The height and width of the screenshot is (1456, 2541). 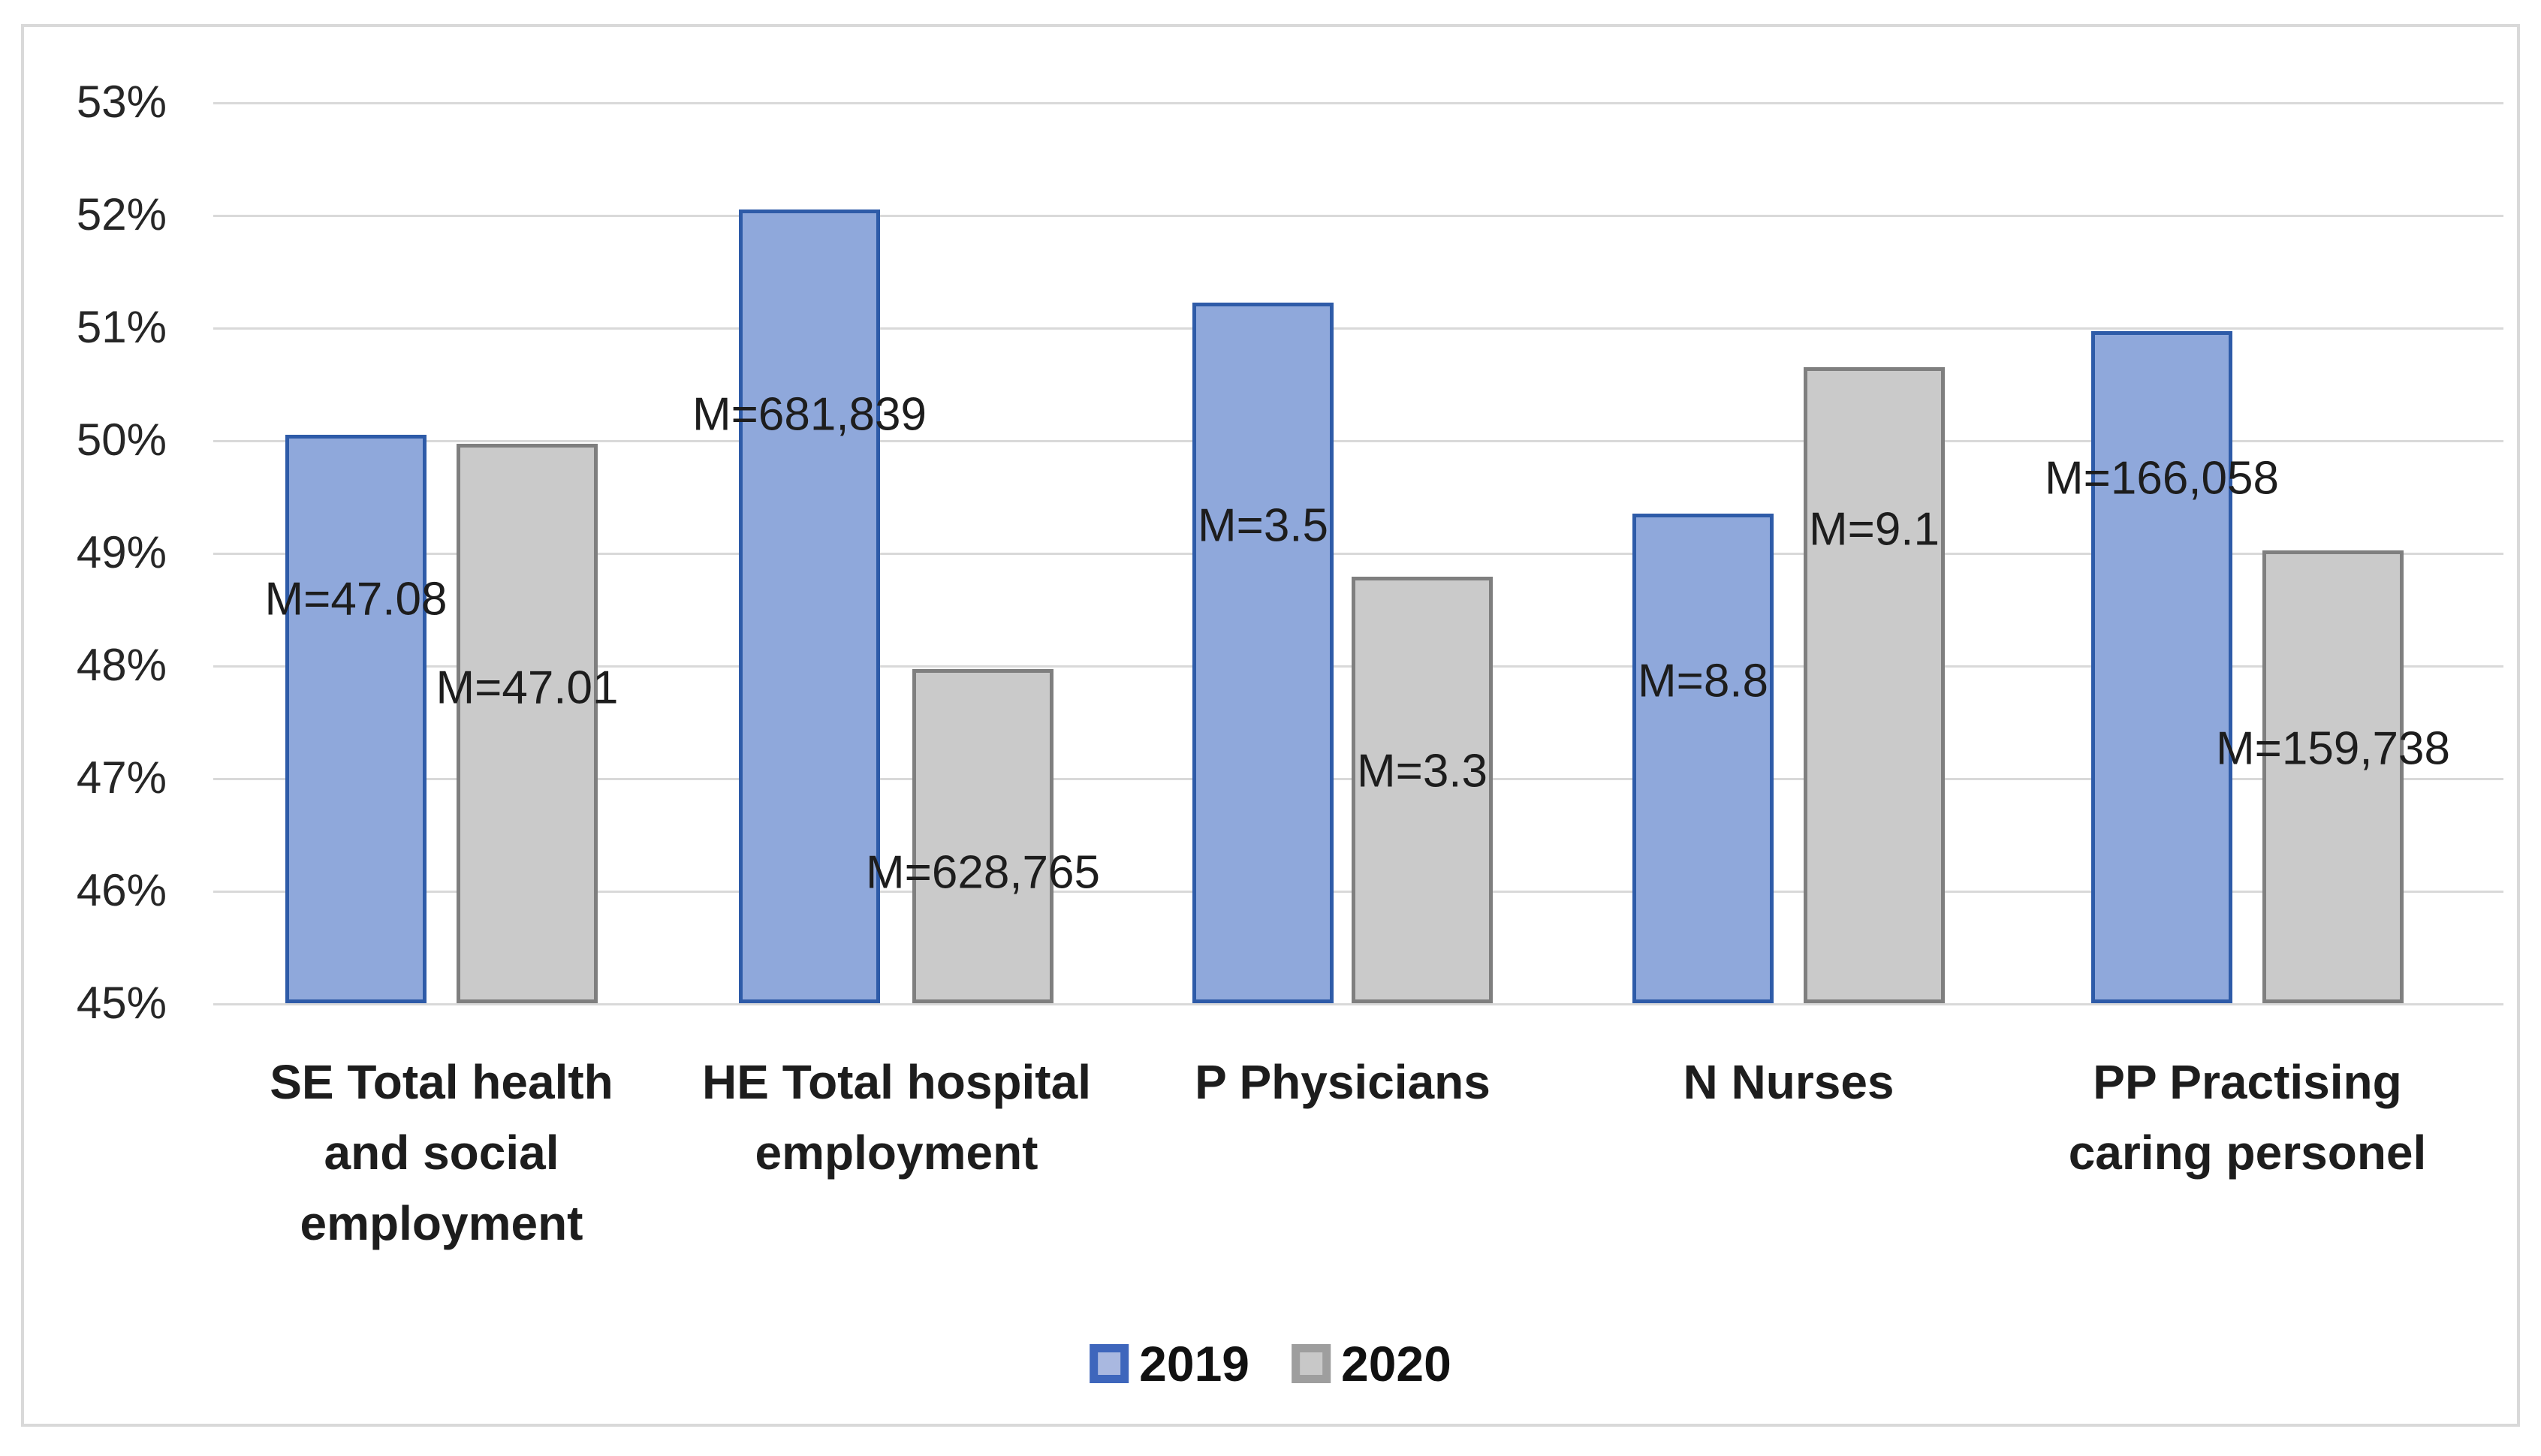 What do you see at coordinates (983, 835) in the screenshot?
I see `bar-2020-group2` at bounding box center [983, 835].